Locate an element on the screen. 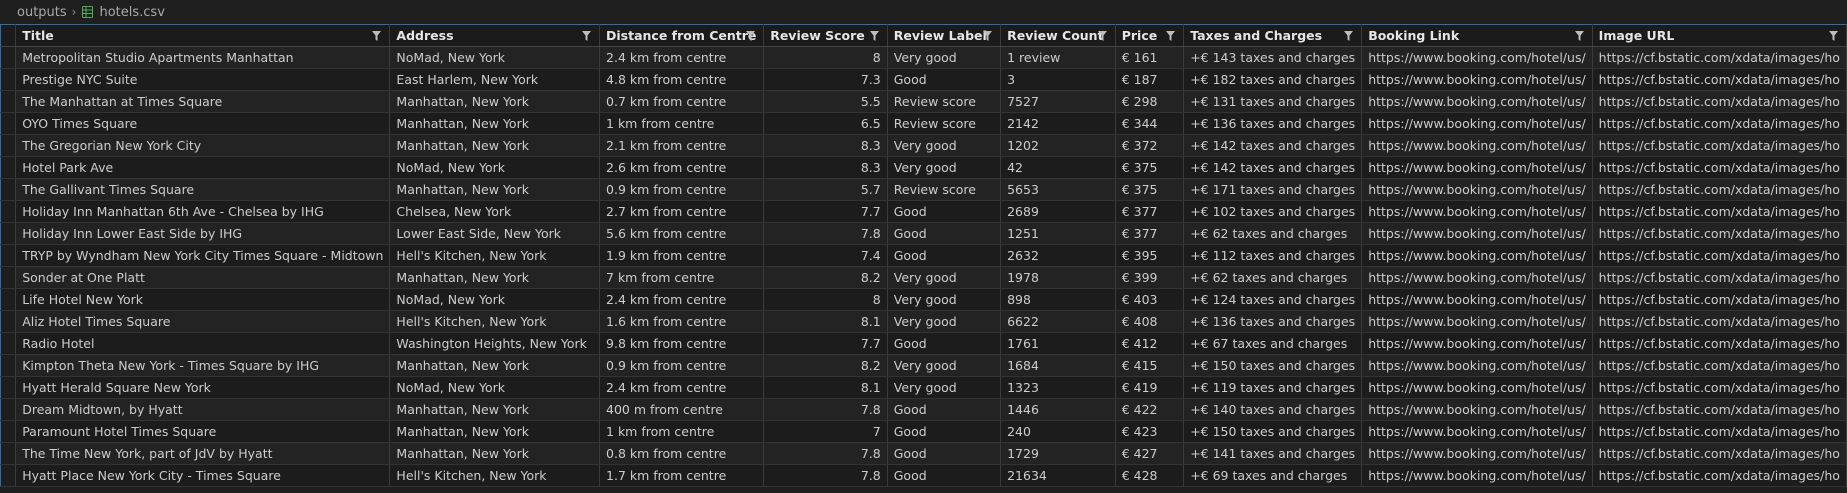 The width and height of the screenshot is (1847, 493). table-cell: 7 km from centre is located at coordinates (682, 277).